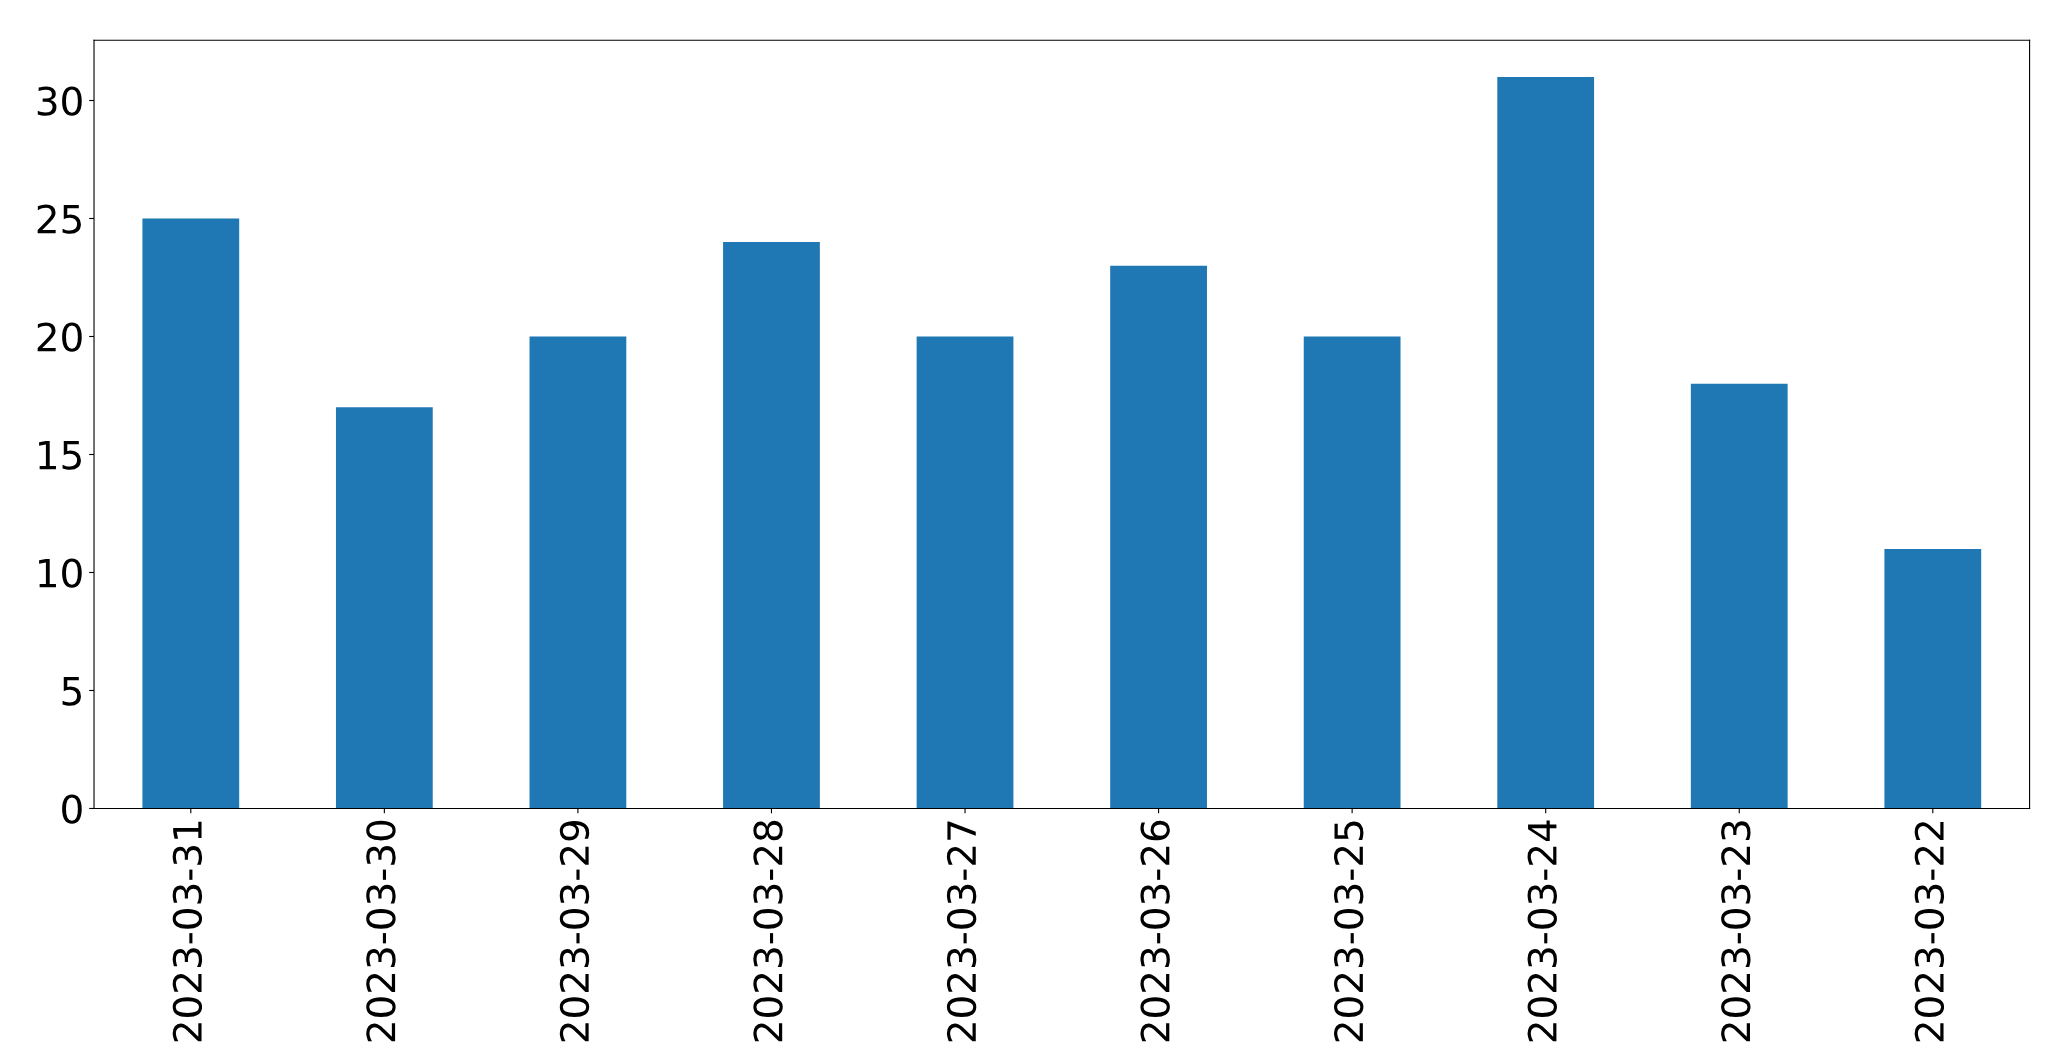 The width and height of the screenshot is (2071, 1061). Describe the element at coordinates (381, 931) in the screenshot. I see `x-tick-label: 2023-03-30` at that location.